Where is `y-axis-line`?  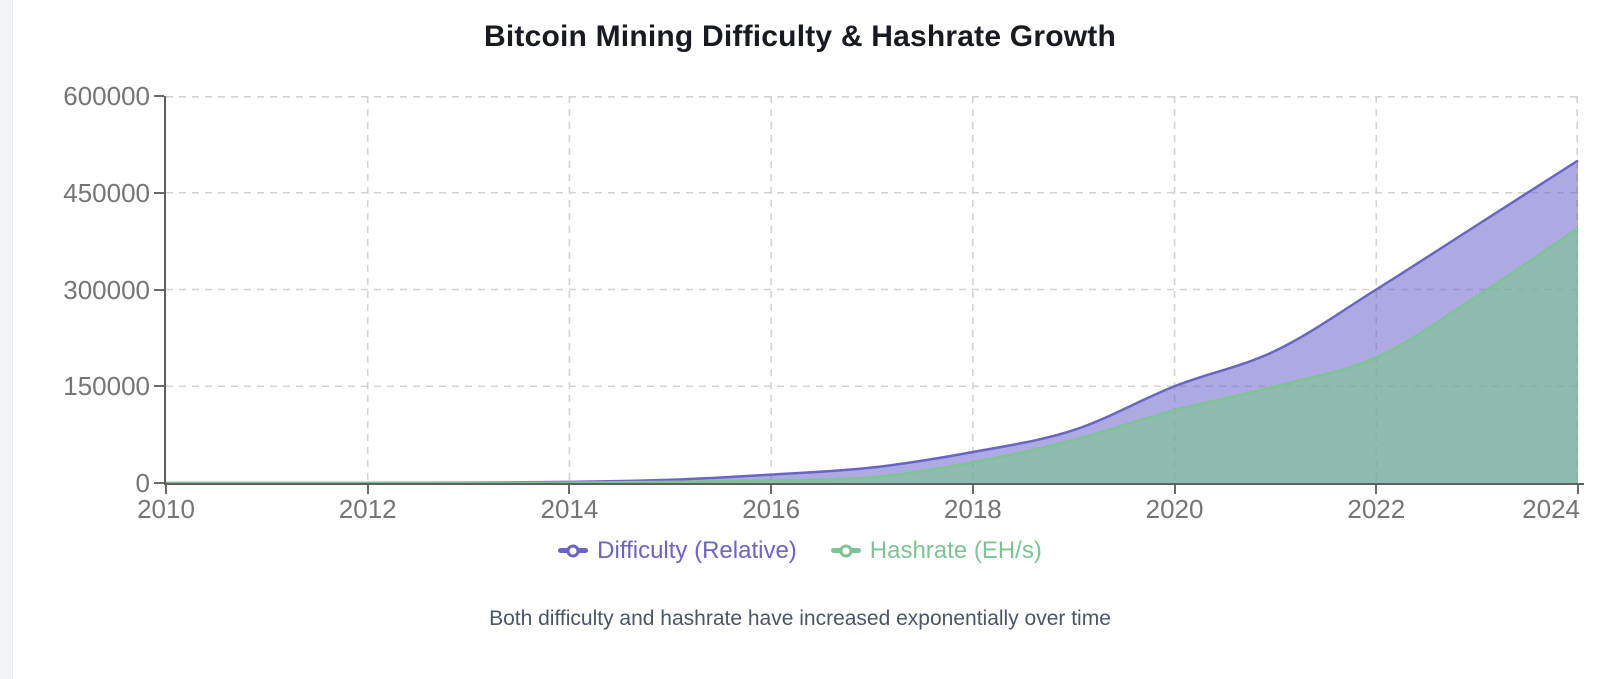
y-axis-line is located at coordinates (165, 290).